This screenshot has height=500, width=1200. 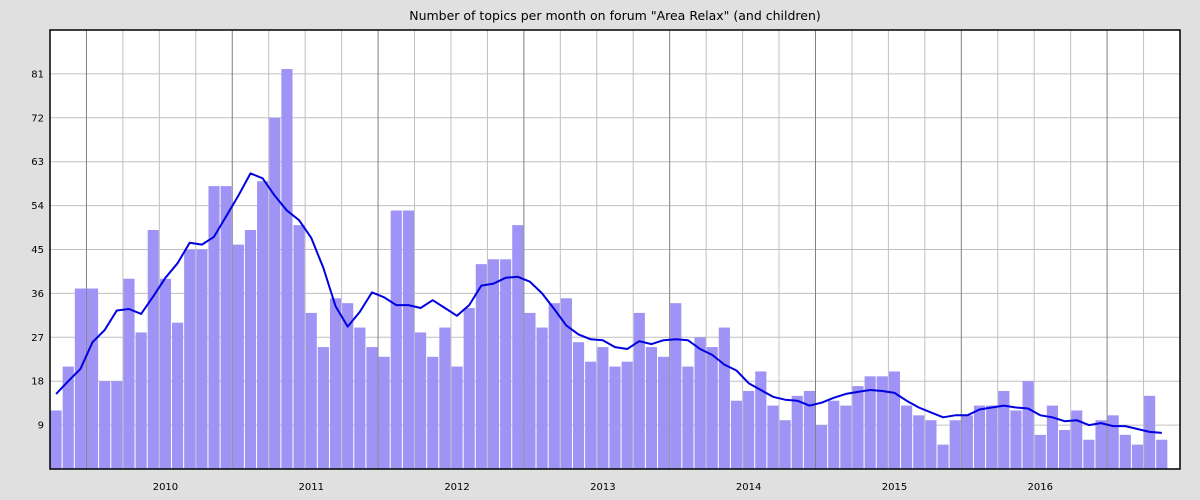 I want to click on x-tick-label: 2010, so click(x=165, y=487).